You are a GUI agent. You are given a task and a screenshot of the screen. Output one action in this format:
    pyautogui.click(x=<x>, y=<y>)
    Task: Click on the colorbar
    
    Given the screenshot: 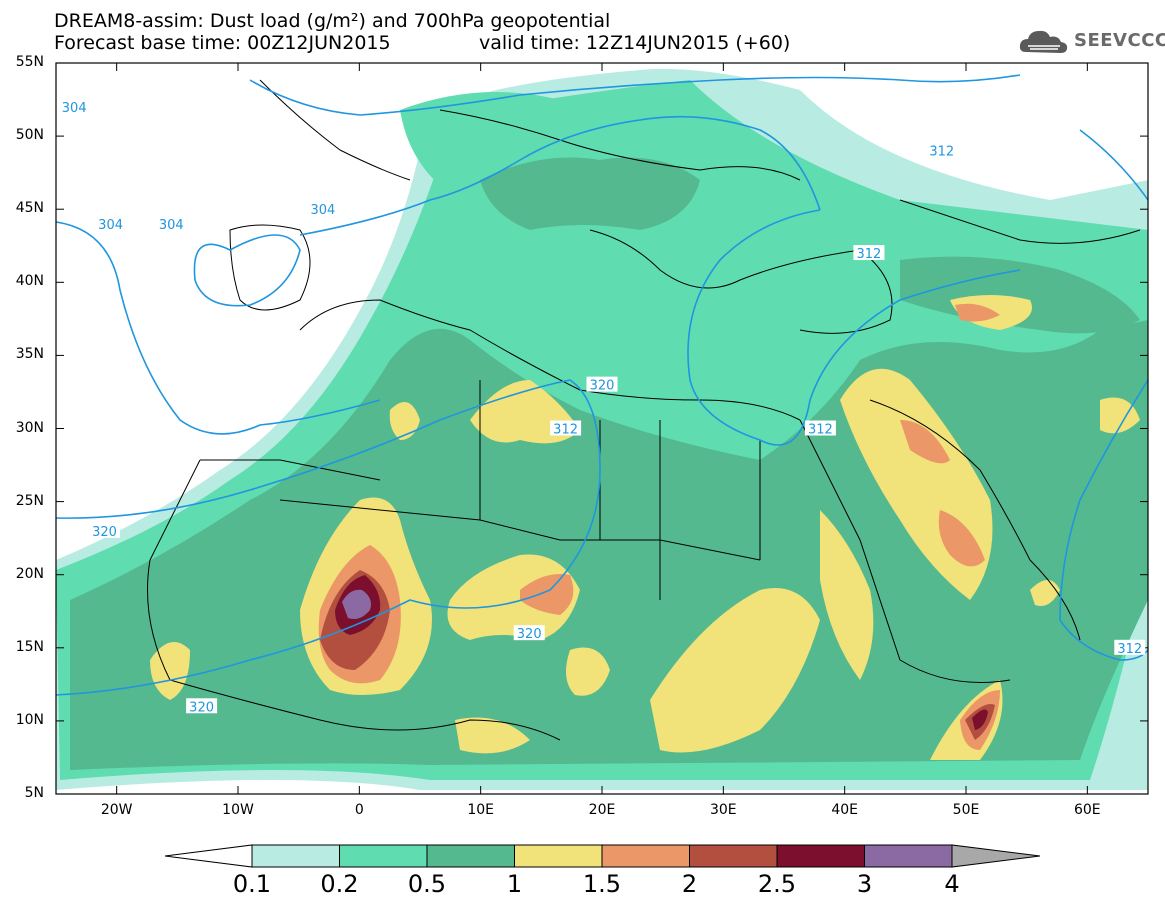 What is the action you would take?
    pyautogui.click(x=602, y=856)
    